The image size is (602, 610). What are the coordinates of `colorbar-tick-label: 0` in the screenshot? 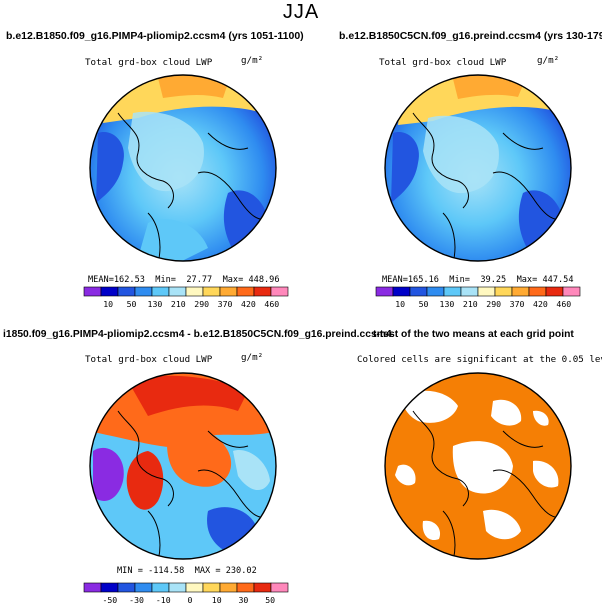 It's located at (190, 600).